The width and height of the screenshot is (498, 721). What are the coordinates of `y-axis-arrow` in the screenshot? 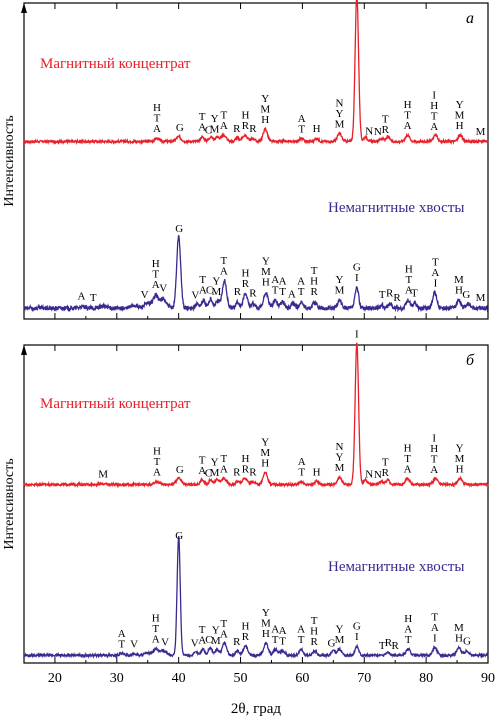 It's located at (24, 350).